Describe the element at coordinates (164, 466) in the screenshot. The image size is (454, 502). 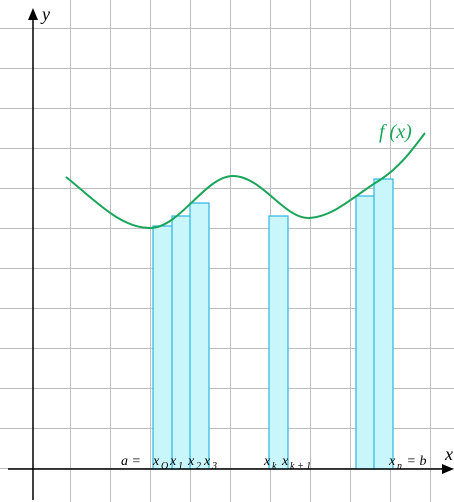
I see `label-x0-sub: O` at that location.